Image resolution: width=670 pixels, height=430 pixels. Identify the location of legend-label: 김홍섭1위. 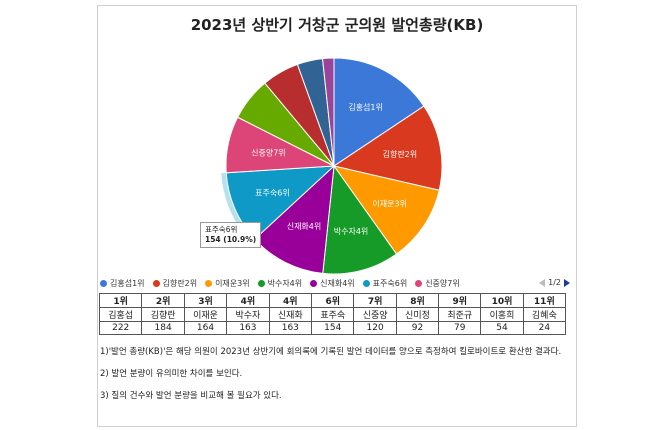
(127, 283).